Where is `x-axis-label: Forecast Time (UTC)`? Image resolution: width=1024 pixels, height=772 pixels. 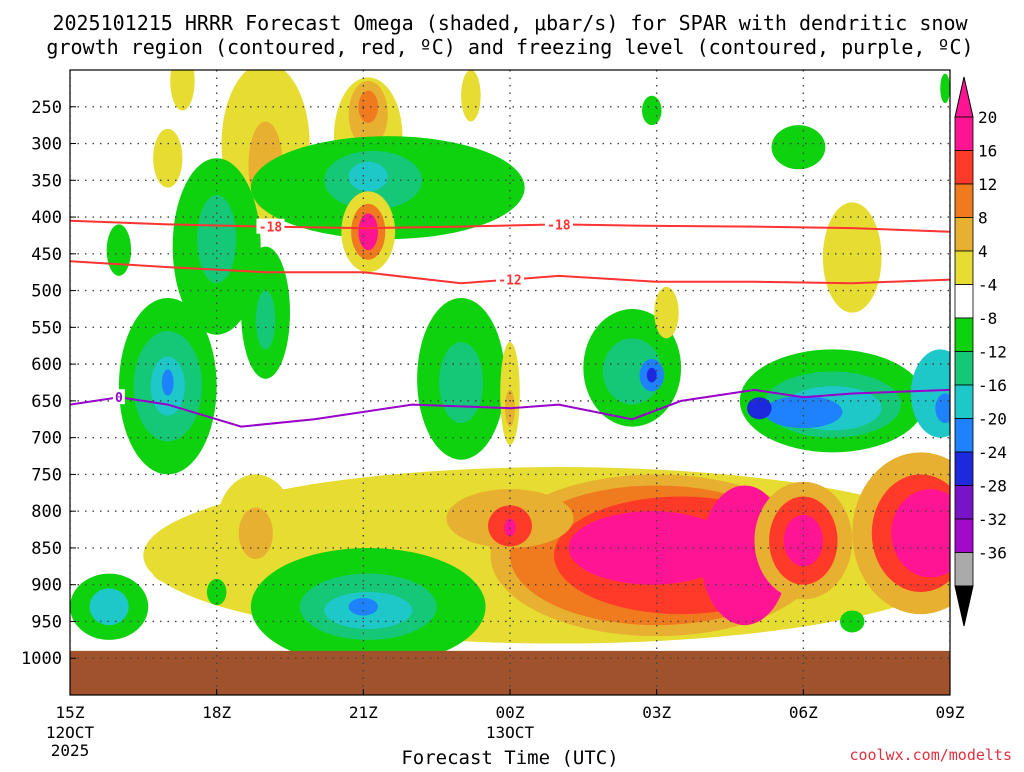
x-axis-label: Forecast Time (UTC) is located at coordinates (509, 757).